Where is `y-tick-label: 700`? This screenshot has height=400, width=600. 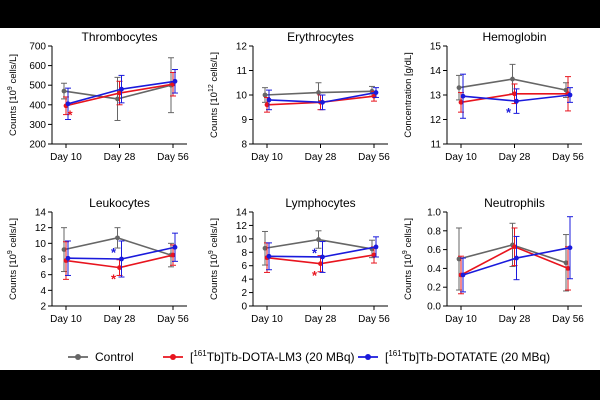 y-tick-label: 700 is located at coordinates (37, 47).